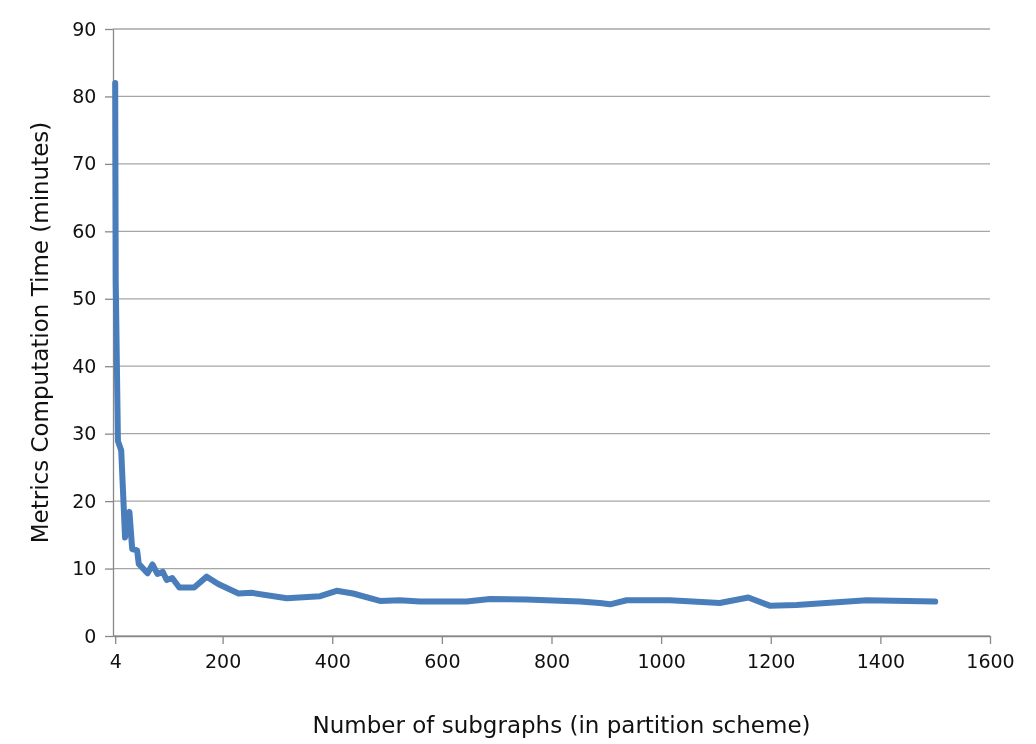  Describe the element at coordinates (84, 298) in the screenshot. I see `y-tick-label: 50` at that location.